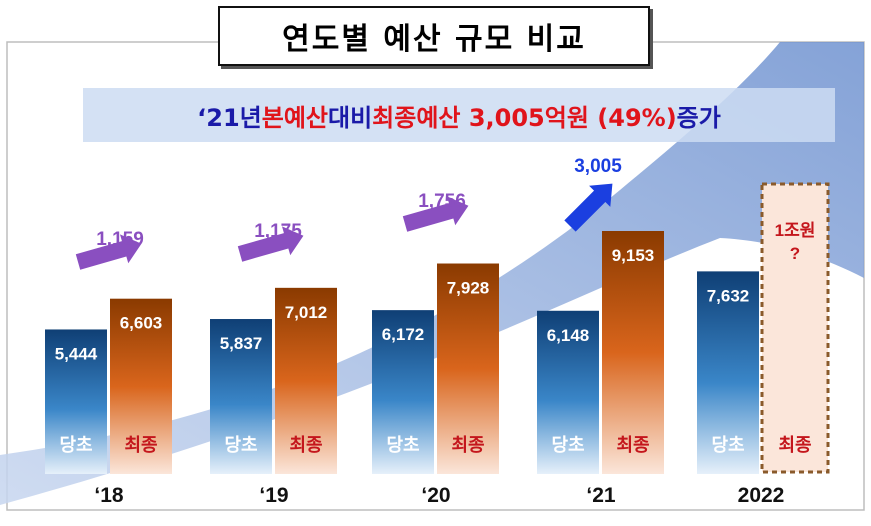 The image size is (871, 526). What do you see at coordinates (109, 495) in the screenshot?
I see `year-tick-label: ‘18` at bounding box center [109, 495].